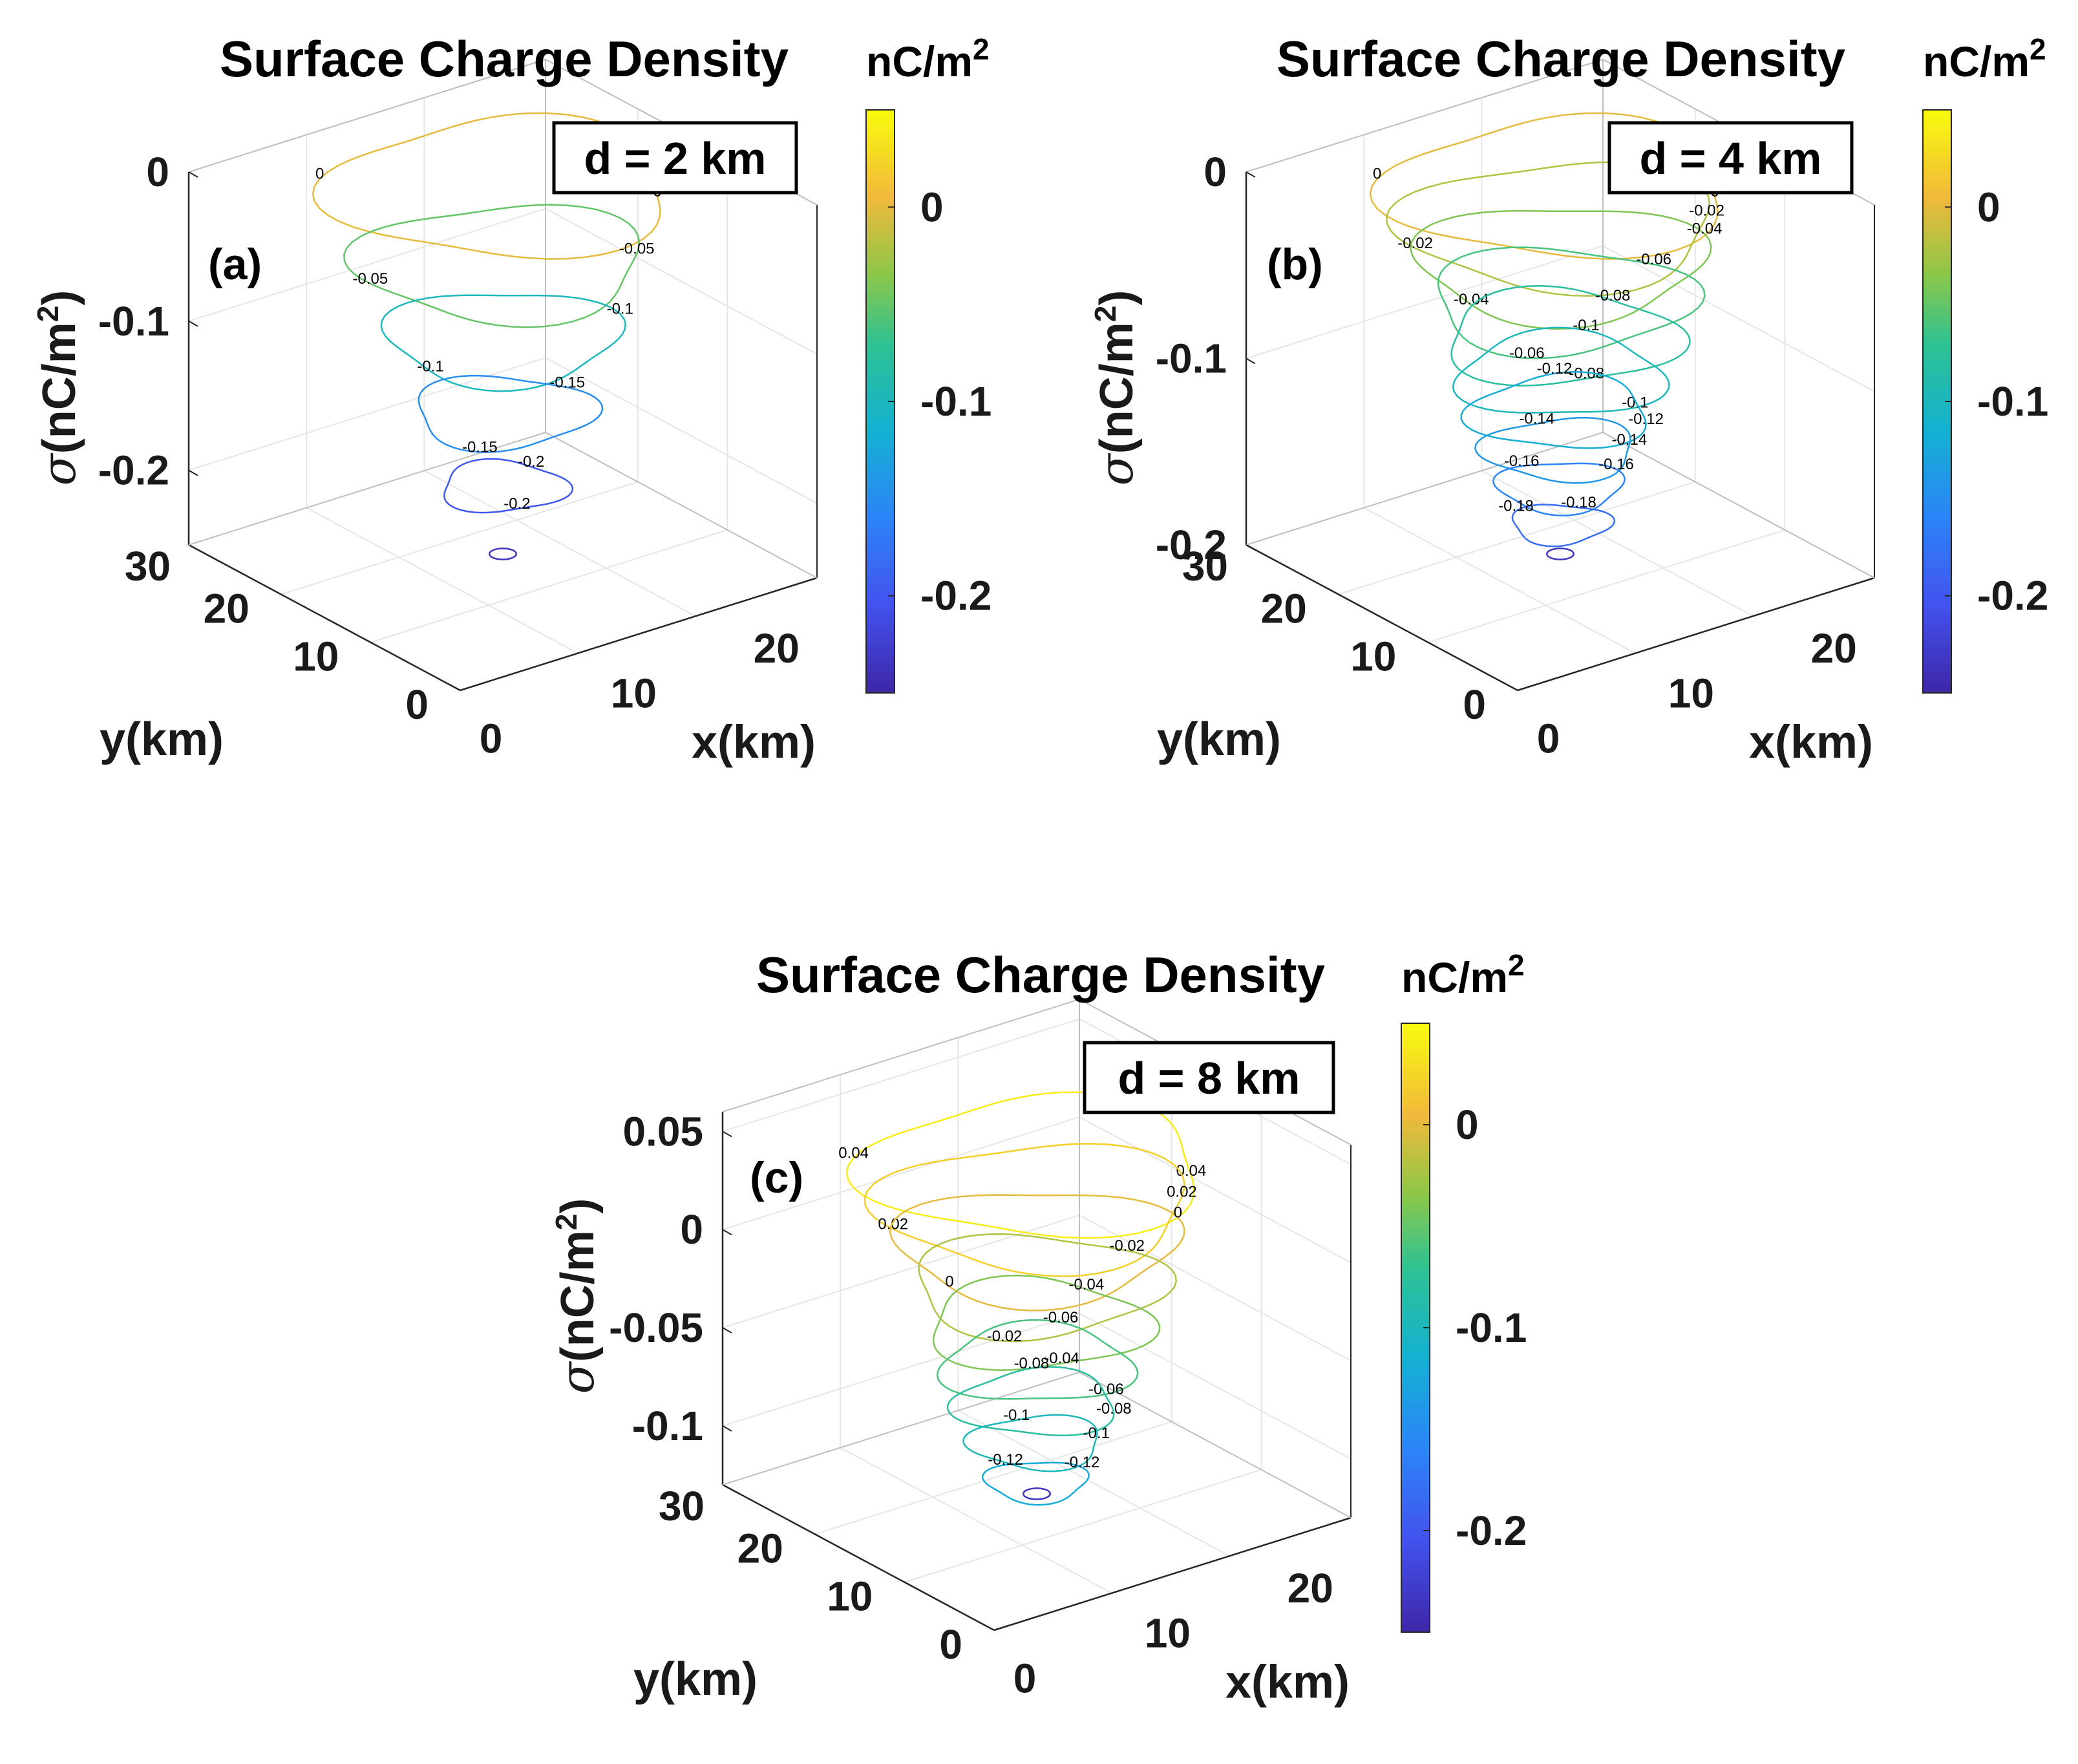 The image size is (2078, 1764). What do you see at coordinates (1005, 1460) in the screenshot?
I see `contour-label: -0.12` at bounding box center [1005, 1460].